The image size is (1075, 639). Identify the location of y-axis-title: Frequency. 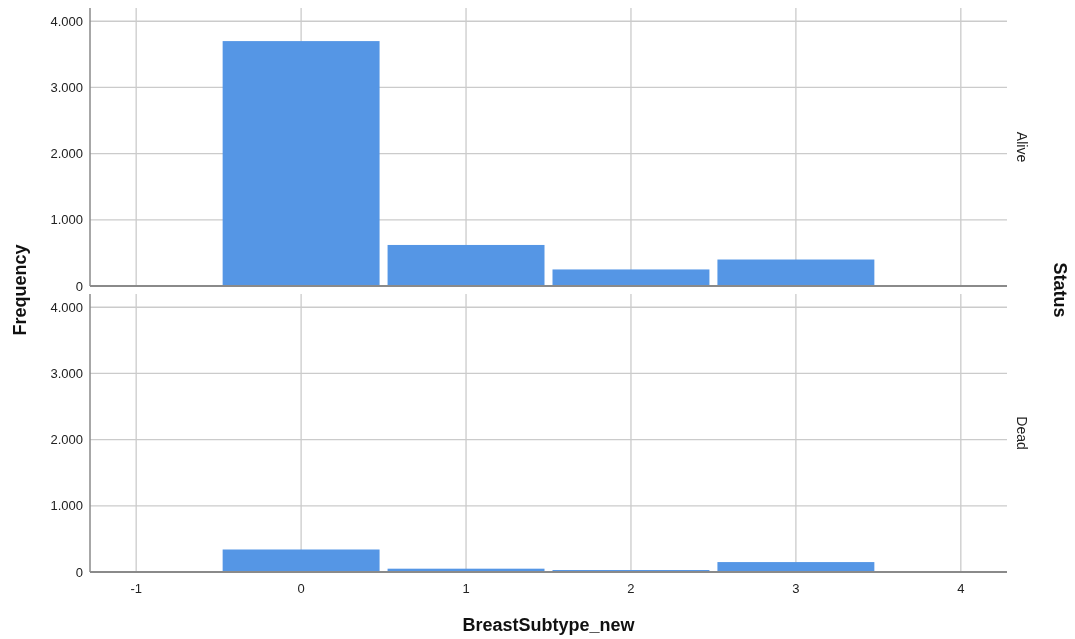
(20, 290).